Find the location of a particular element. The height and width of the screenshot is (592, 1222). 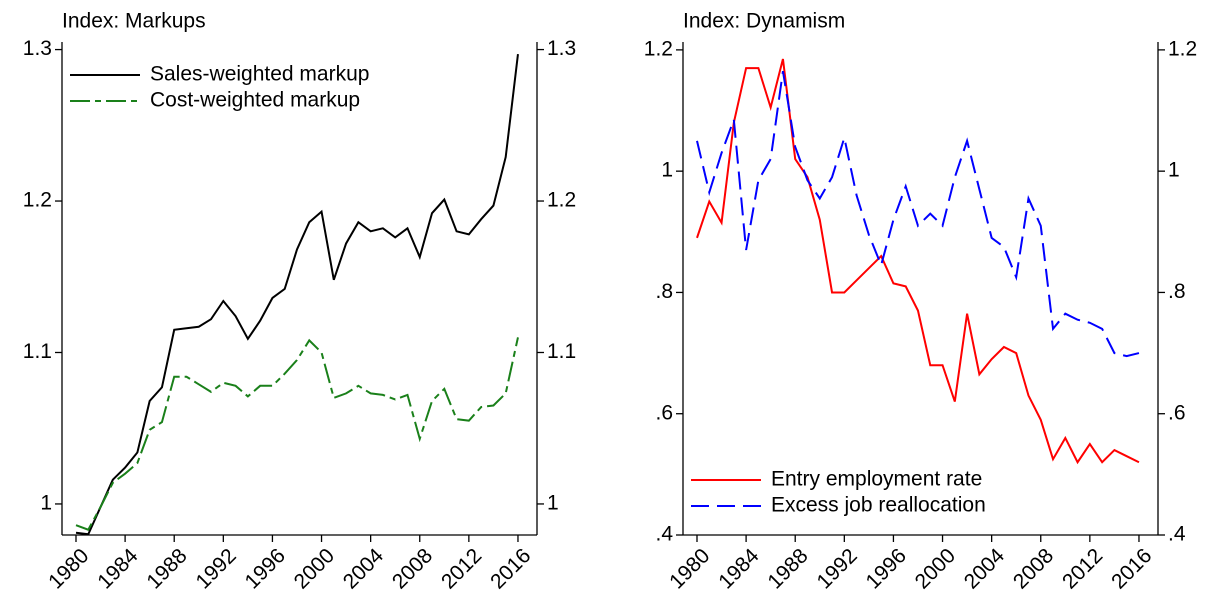

series-line is located at coordinates (297, 434).